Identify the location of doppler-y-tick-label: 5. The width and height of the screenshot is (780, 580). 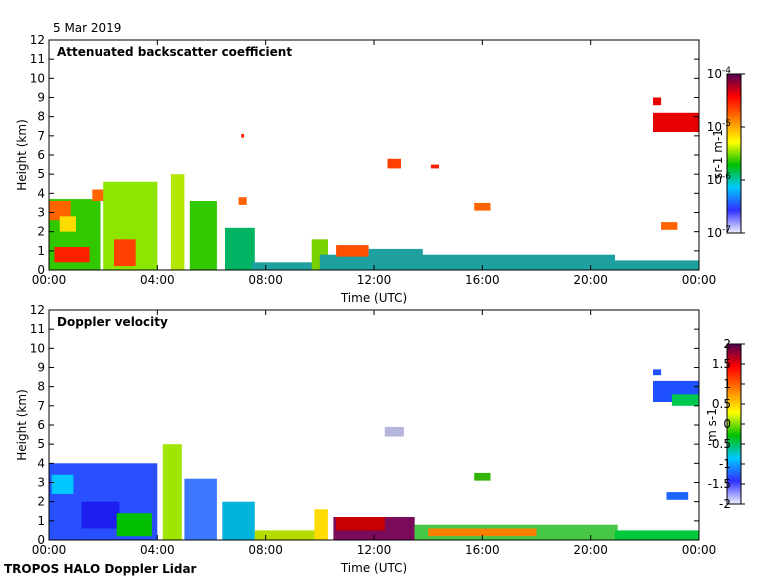
(41, 444).